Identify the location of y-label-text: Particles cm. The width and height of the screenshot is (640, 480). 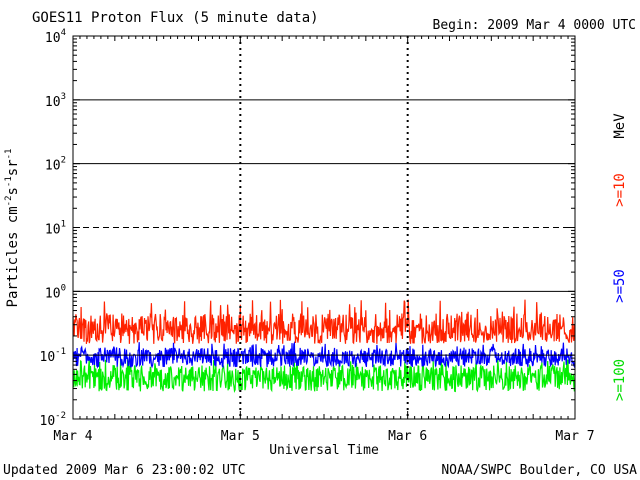
(13, 256).